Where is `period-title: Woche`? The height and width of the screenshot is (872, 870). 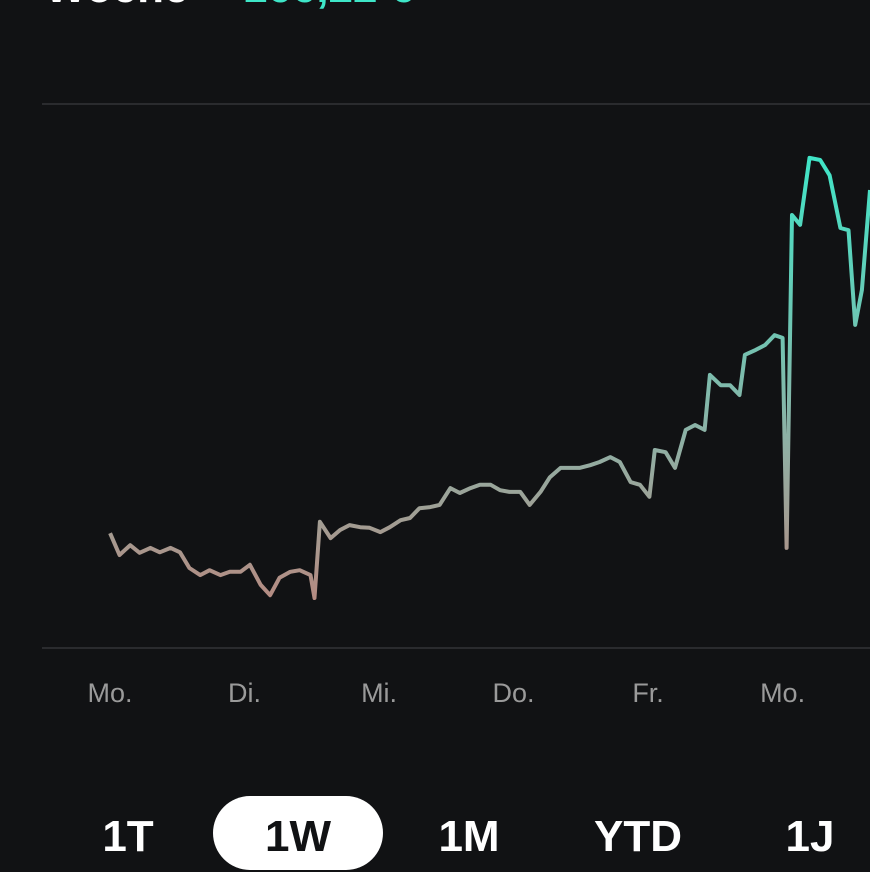 period-title: Woche is located at coordinates (116, 6).